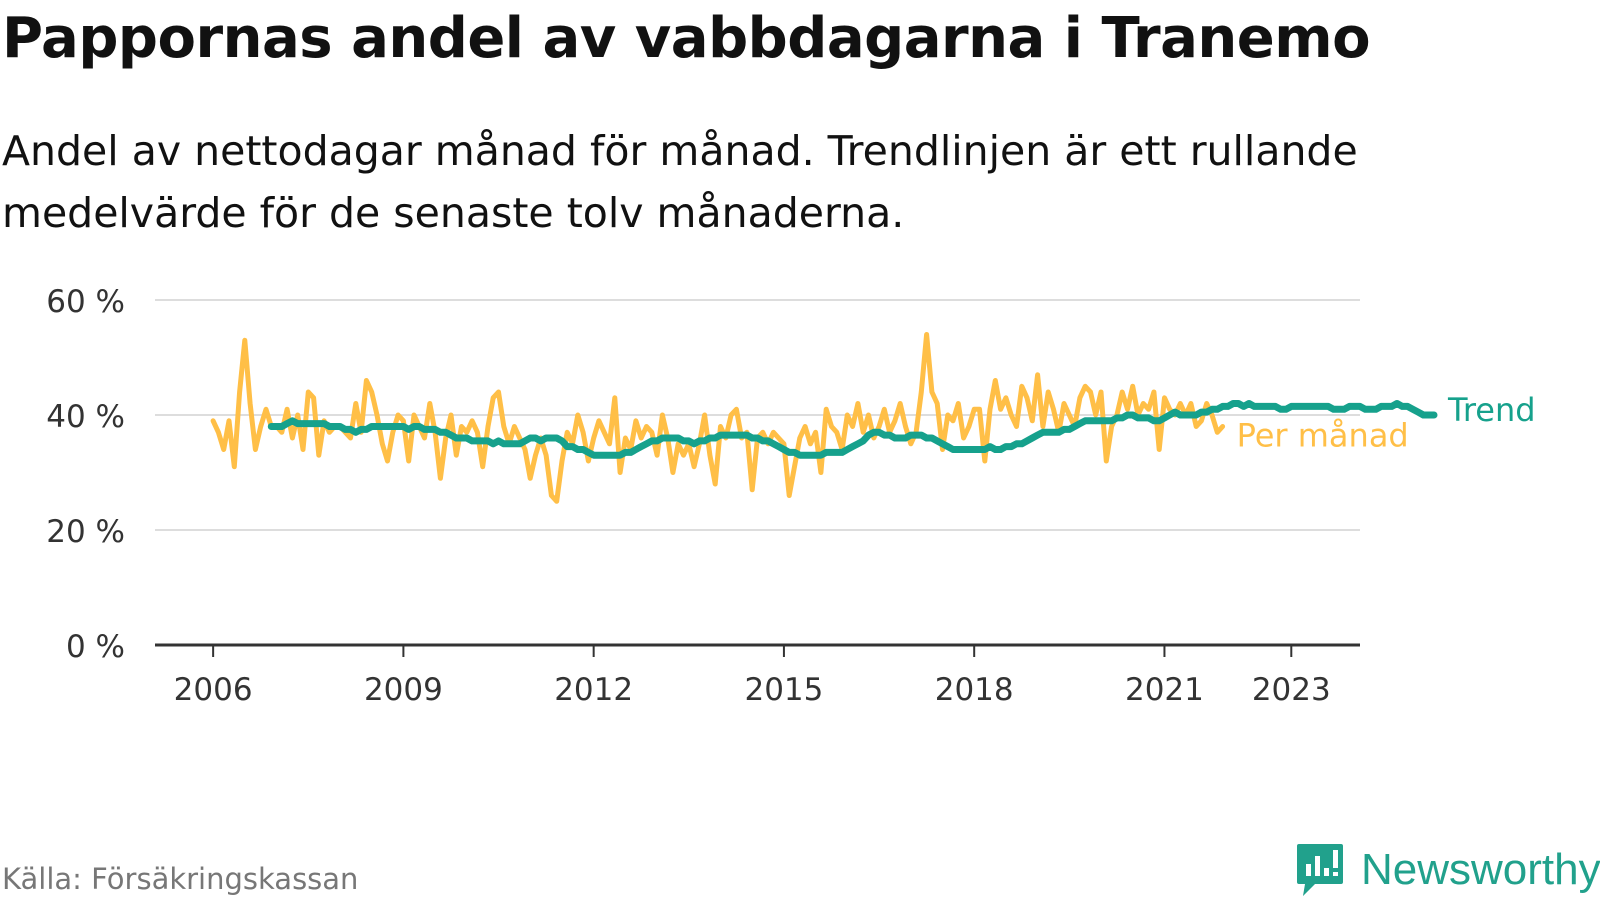 The width and height of the screenshot is (1600, 900). Describe the element at coordinates (1480, 869) in the screenshot. I see `brand-name: Newsworthy` at that location.